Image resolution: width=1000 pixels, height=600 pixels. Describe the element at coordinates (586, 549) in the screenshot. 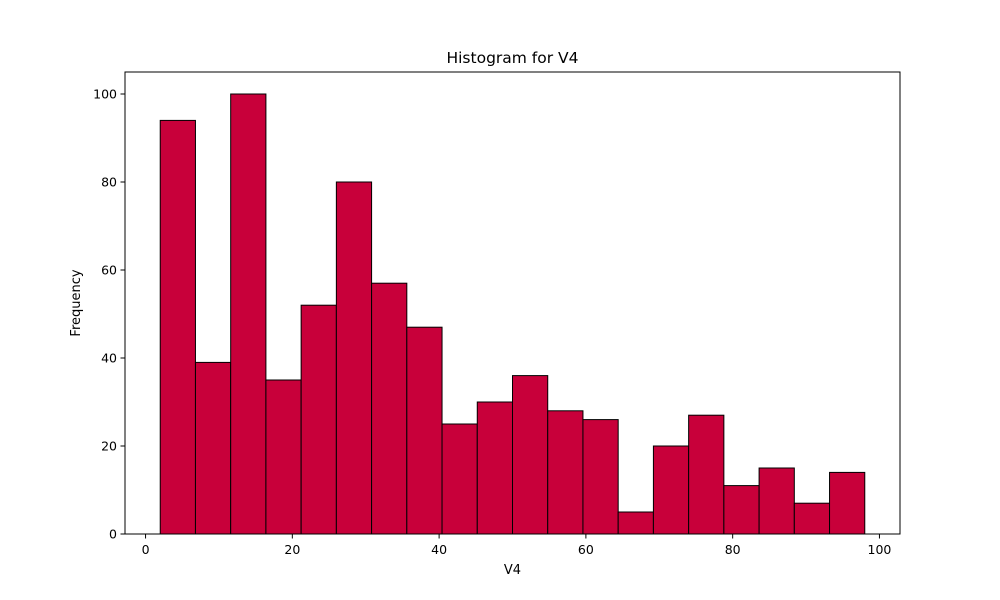

I see `x-tick-label: 60` at that location.